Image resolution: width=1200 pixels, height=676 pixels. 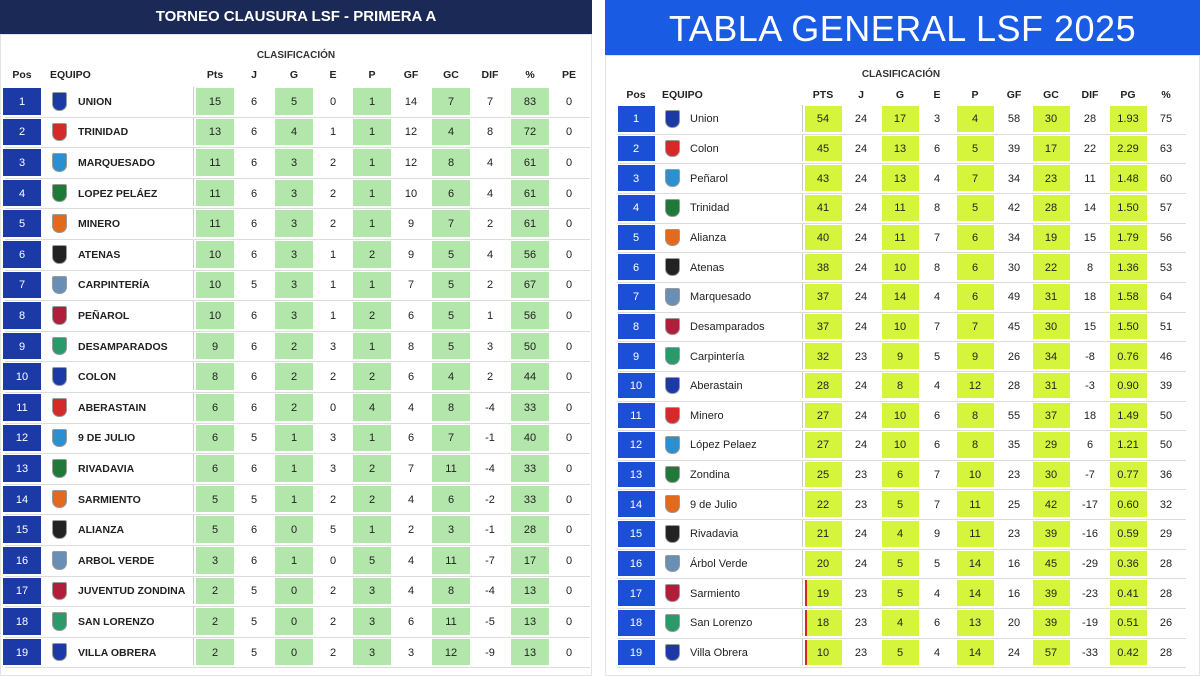 I want to click on position: 2, so click(x=636, y=148).